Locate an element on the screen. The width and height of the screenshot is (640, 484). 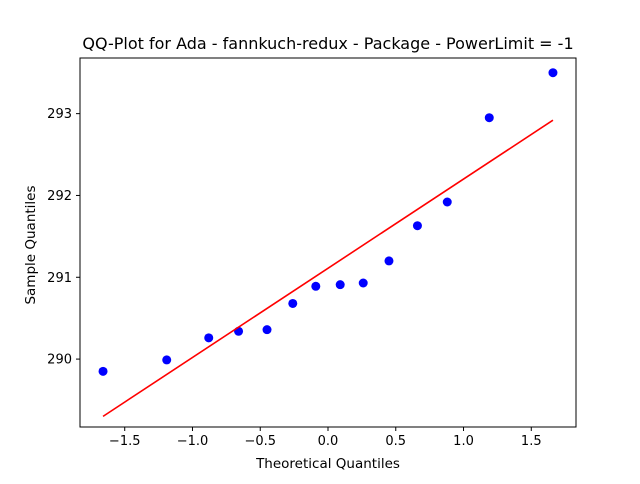
x-tick-label: 1.5 is located at coordinates (531, 441).